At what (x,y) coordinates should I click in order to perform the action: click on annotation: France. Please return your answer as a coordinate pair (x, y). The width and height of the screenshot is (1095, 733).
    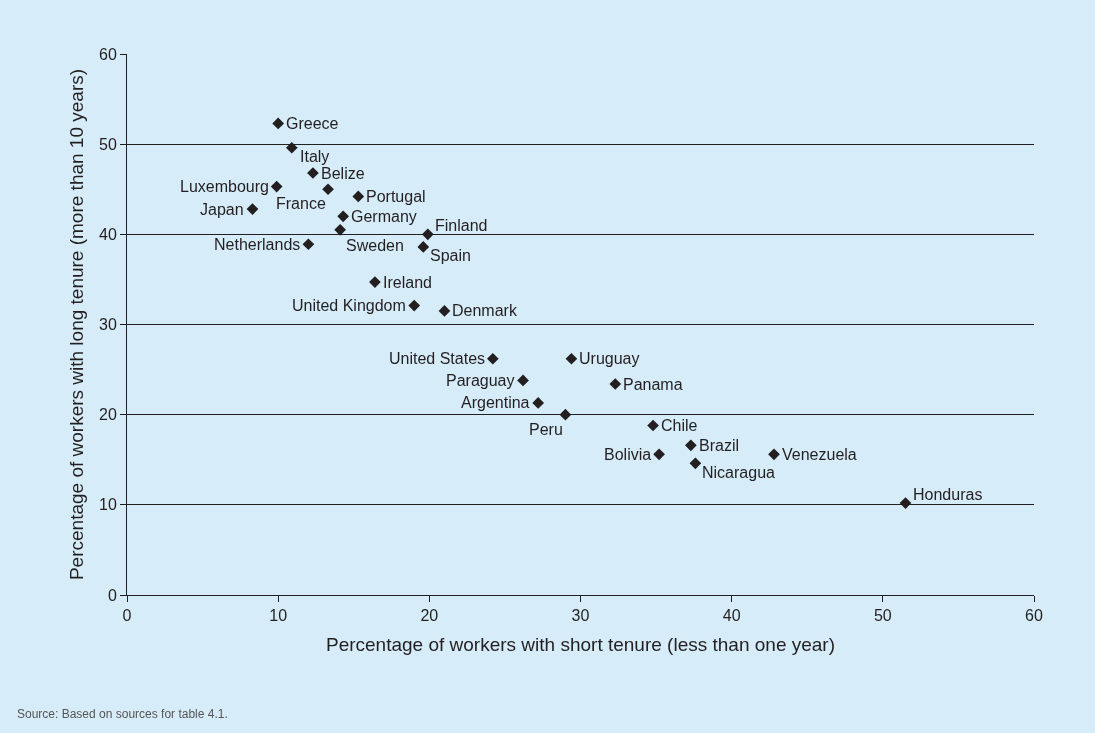
    Looking at the image, I should click on (301, 203).